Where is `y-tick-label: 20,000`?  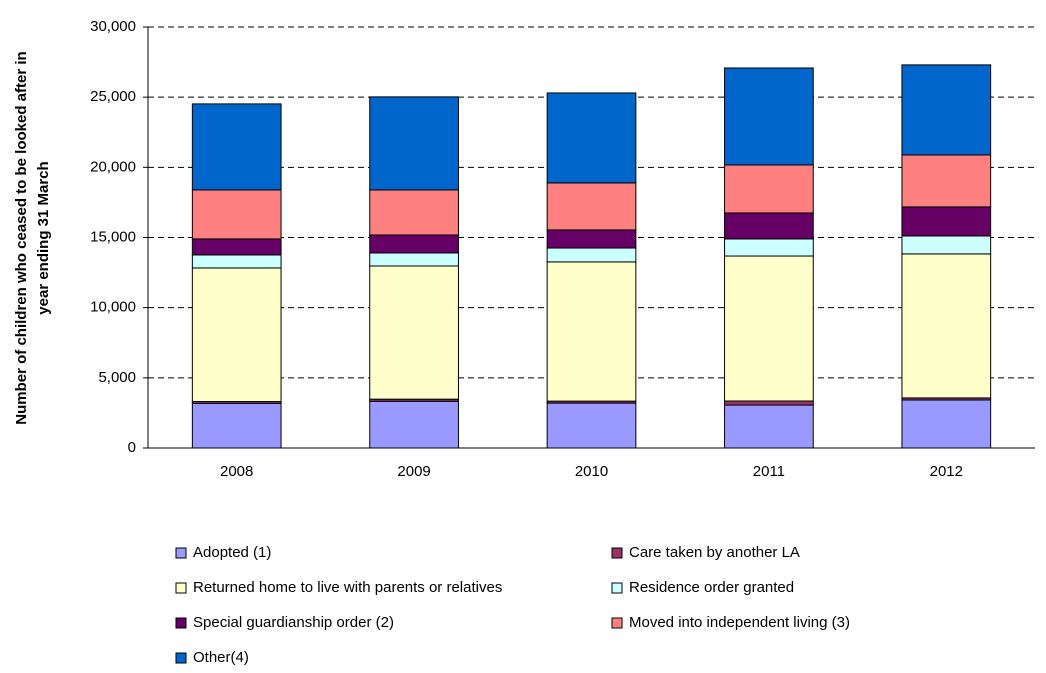 y-tick-label: 20,000 is located at coordinates (113, 166).